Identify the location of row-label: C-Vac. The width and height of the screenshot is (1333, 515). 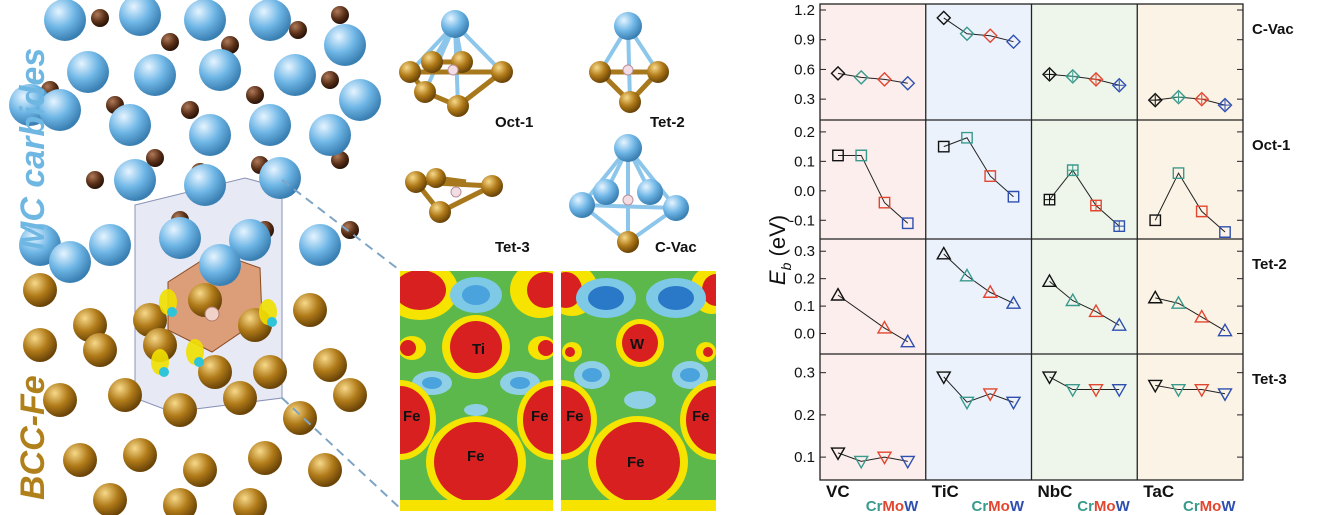
(1273, 29).